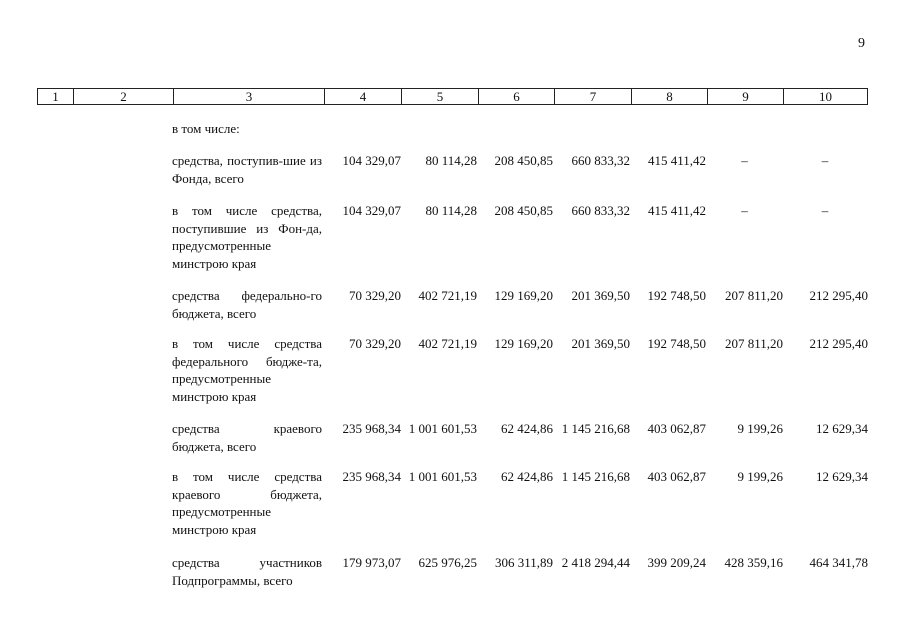  I want to click on header-cell: 10, so click(825, 96).